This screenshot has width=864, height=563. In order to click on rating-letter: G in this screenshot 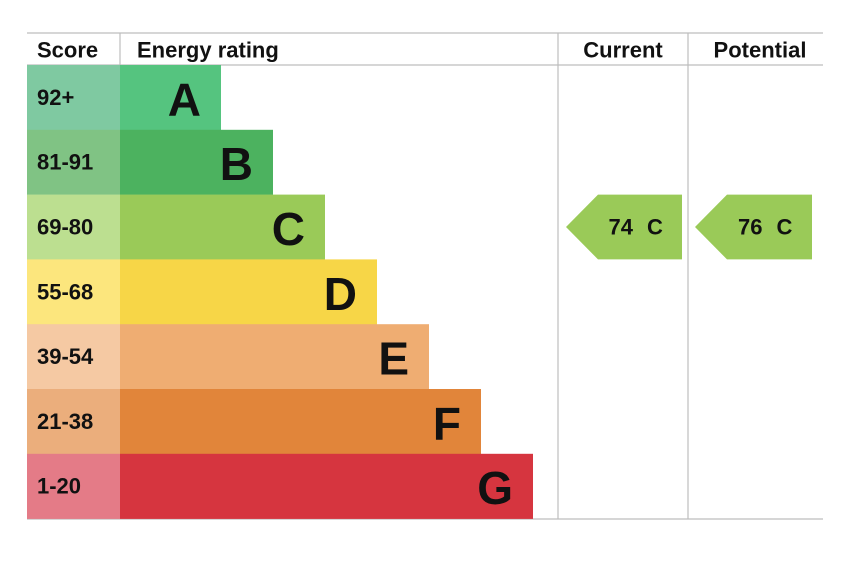, I will do `click(495, 488)`.